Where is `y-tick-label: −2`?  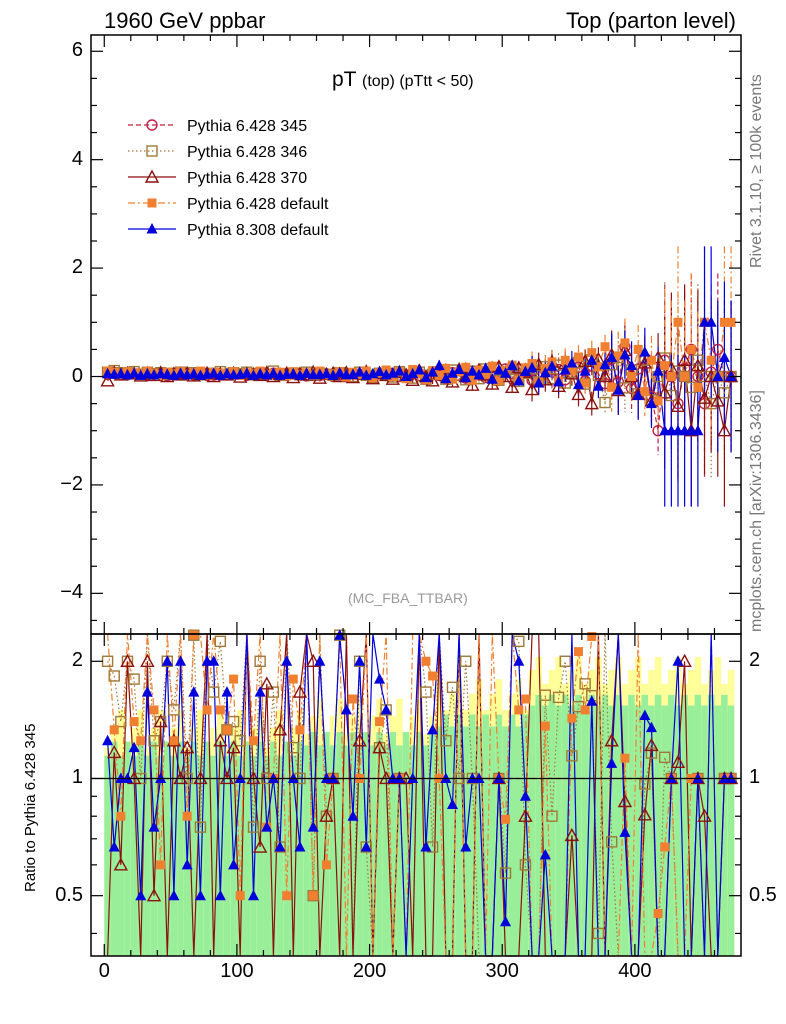 y-tick-label: −2 is located at coordinates (71, 483).